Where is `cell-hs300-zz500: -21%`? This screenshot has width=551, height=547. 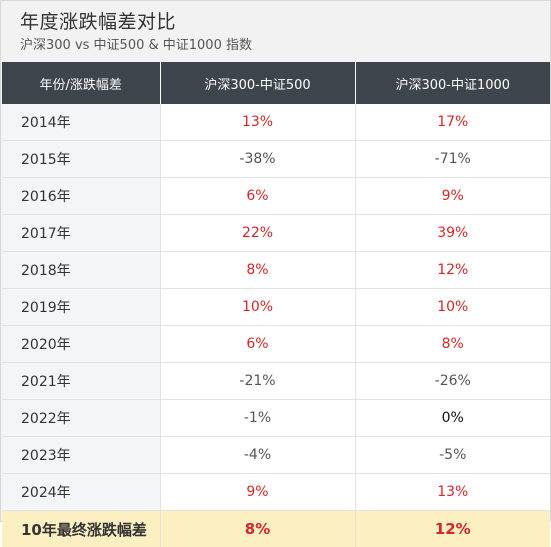 cell-hs300-zz500: -21% is located at coordinates (257, 381).